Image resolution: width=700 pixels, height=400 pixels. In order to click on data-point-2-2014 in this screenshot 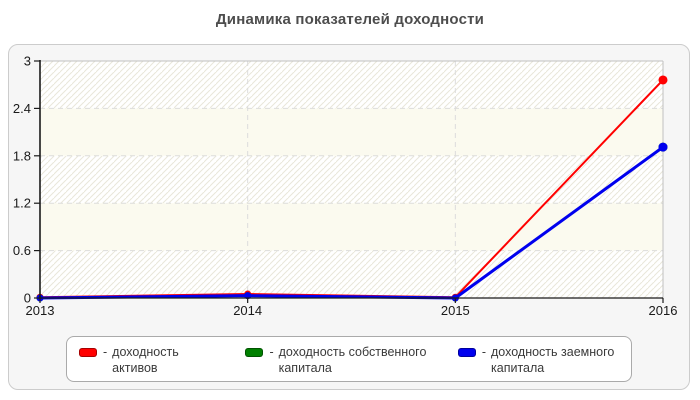, I will do `click(248, 296)`.